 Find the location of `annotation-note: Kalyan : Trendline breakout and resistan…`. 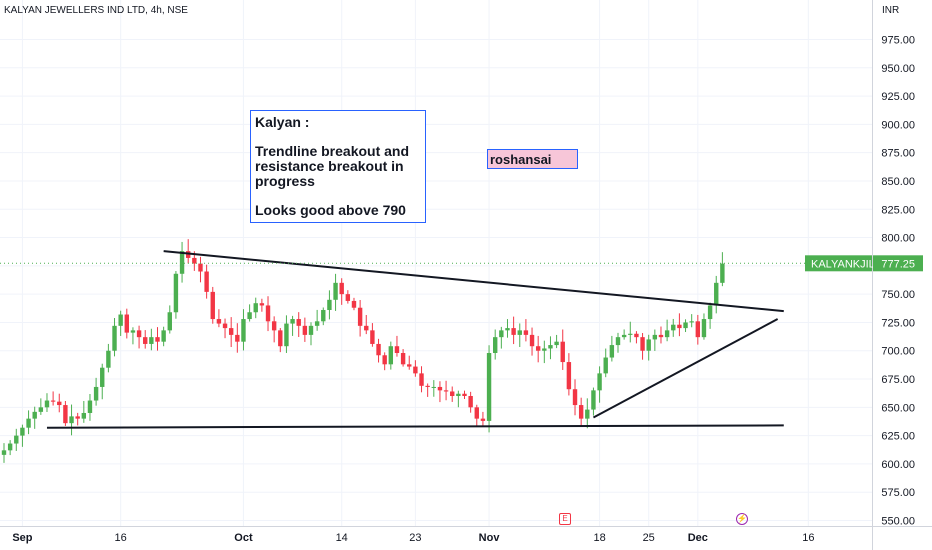

annotation-note: Kalyan : Trendline breakout and resistan… is located at coordinates (338, 166).